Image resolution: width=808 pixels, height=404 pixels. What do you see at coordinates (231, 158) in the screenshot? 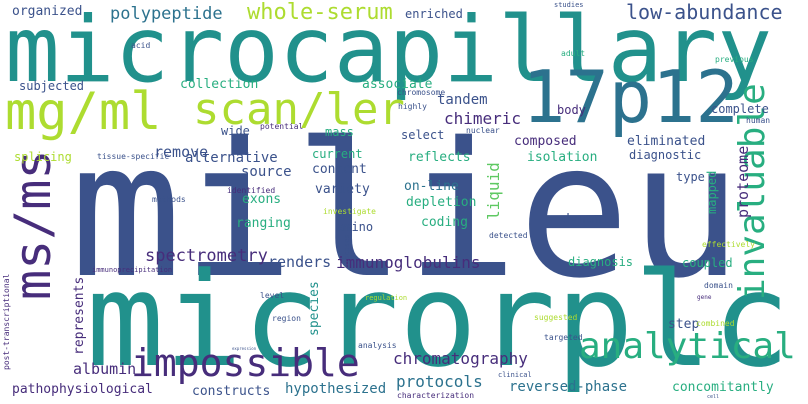
I see `word-alternative: alternative` at bounding box center [231, 158].